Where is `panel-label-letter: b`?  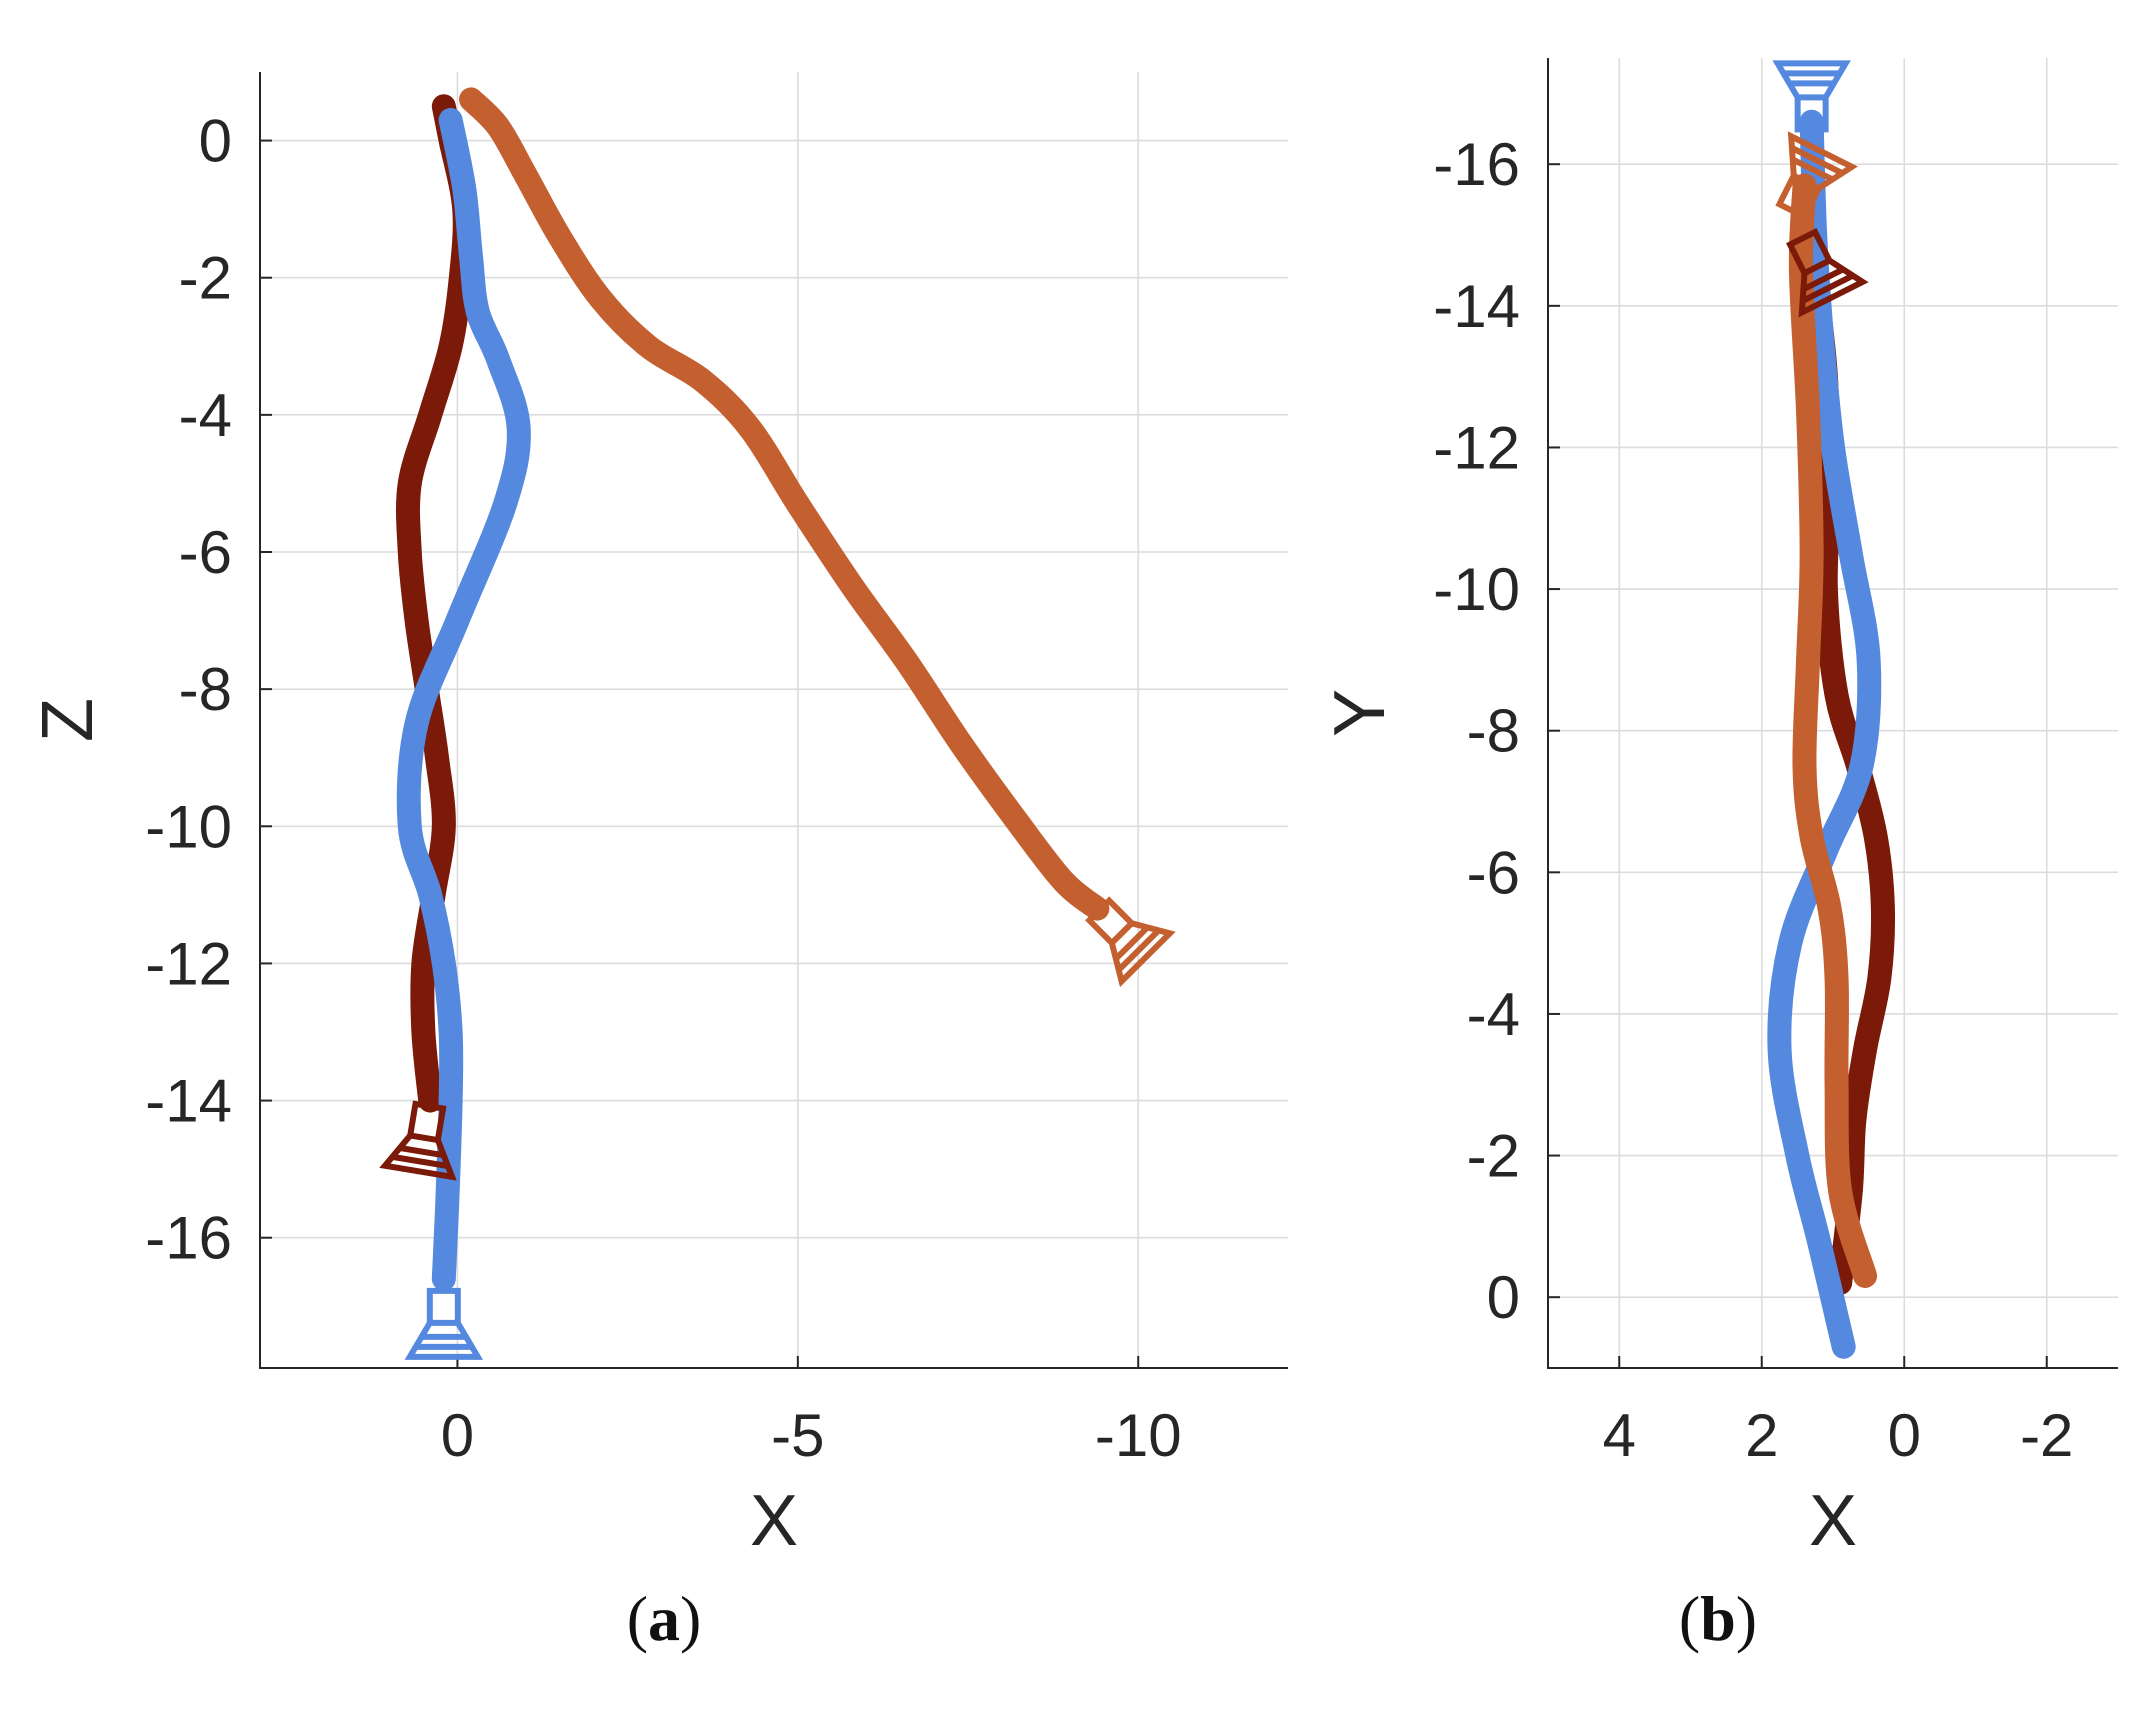 panel-label-letter: b is located at coordinates (1718, 1618).